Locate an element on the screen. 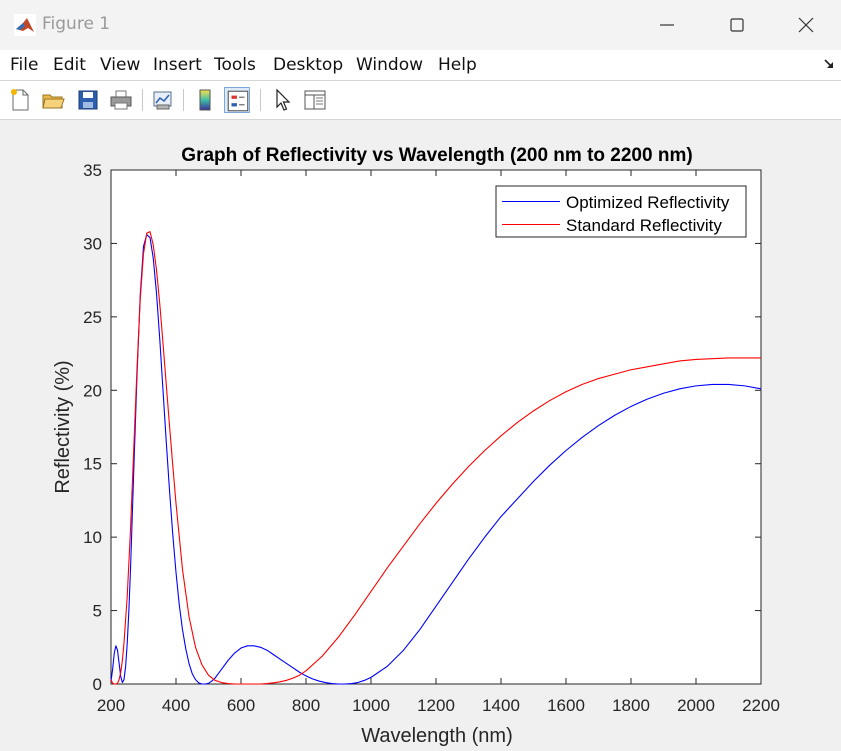 Image resolution: width=841 pixels, height=751 pixels. link-plot-icon is located at coordinates (163, 100).